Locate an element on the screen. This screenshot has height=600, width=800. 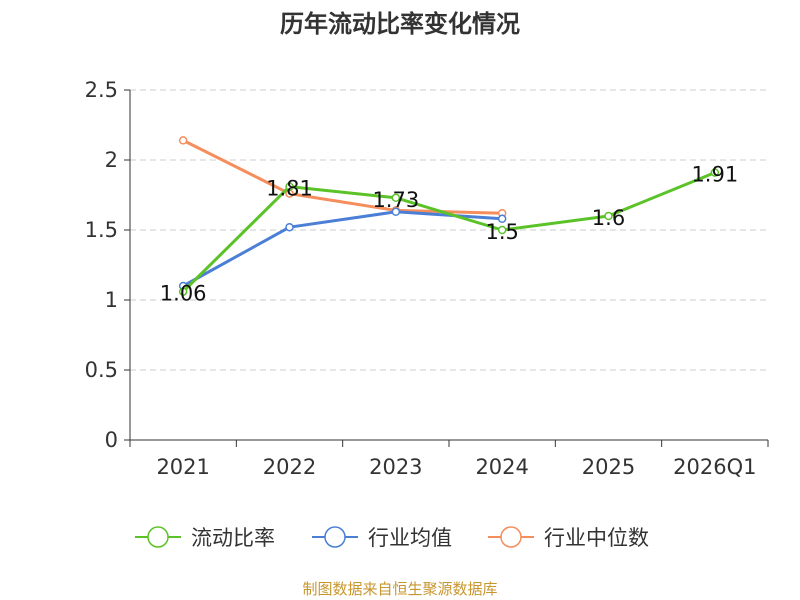
y-tick-label: 1.5 is located at coordinates (101, 230).